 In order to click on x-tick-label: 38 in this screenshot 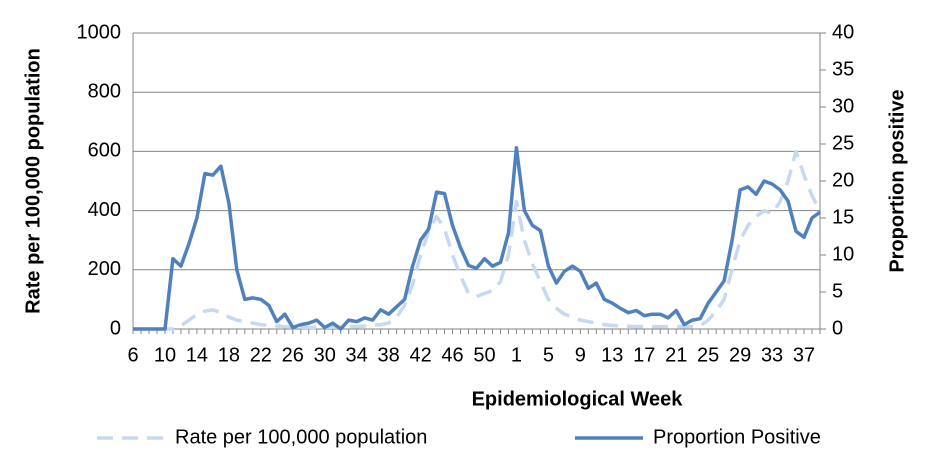, I will do `click(389, 355)`.